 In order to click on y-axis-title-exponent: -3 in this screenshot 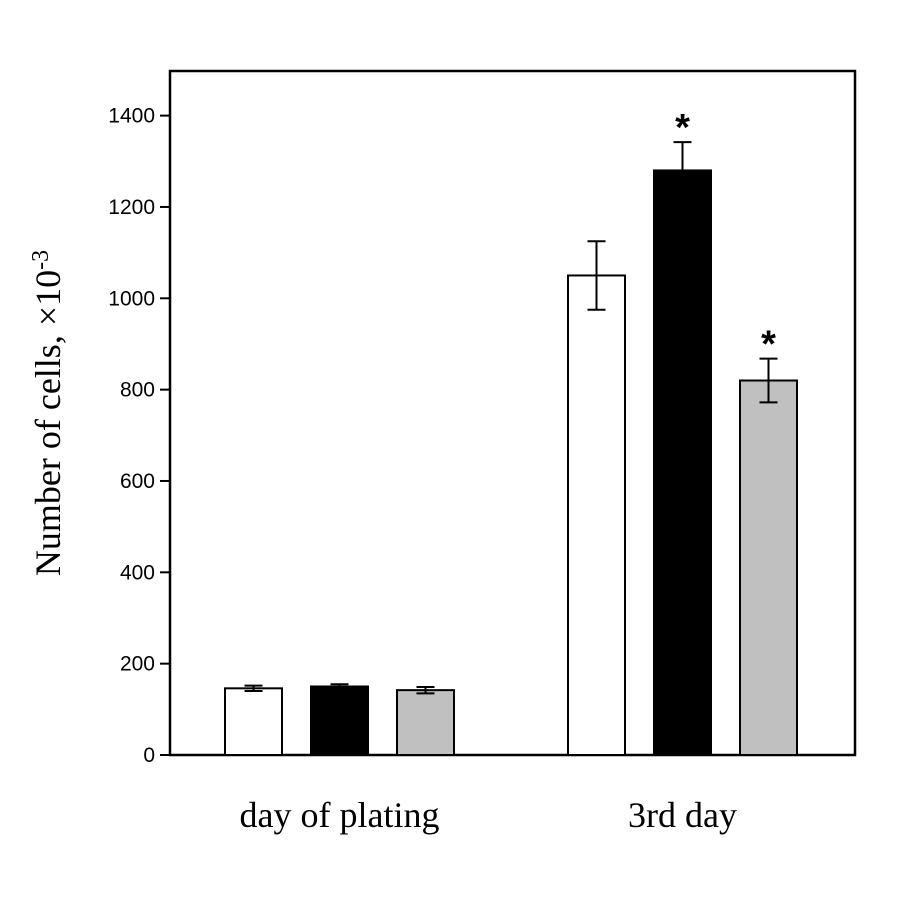, I will do `click(41, 260)`.